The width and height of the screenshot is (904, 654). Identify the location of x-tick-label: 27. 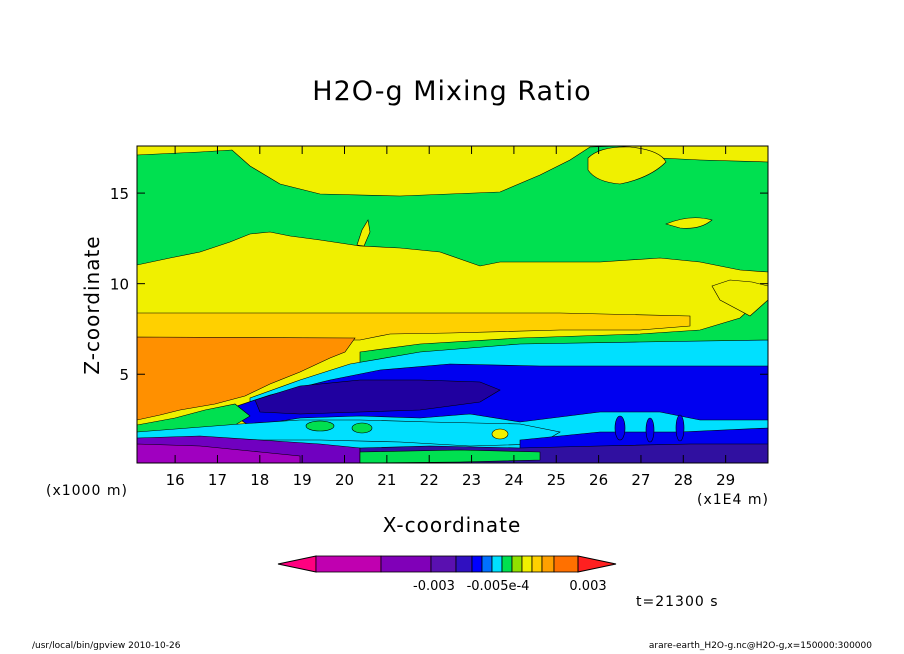
(640, 480).